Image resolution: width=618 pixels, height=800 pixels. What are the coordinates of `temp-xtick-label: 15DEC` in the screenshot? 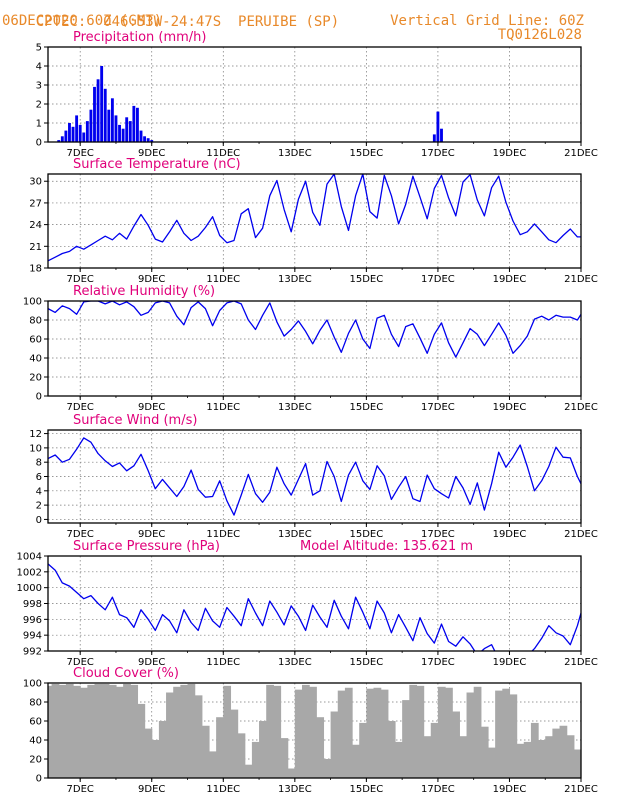 It's located at (367, 279).